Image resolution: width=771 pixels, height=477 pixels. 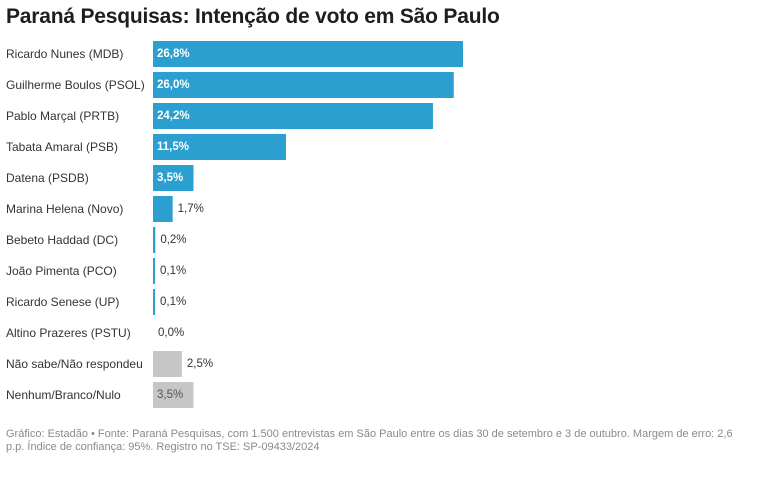 What do you see at coordinates (74, 364) in the screenshot?
I see `category-label: Não sabe/Não respondeu` at bounding box center [74, 364].